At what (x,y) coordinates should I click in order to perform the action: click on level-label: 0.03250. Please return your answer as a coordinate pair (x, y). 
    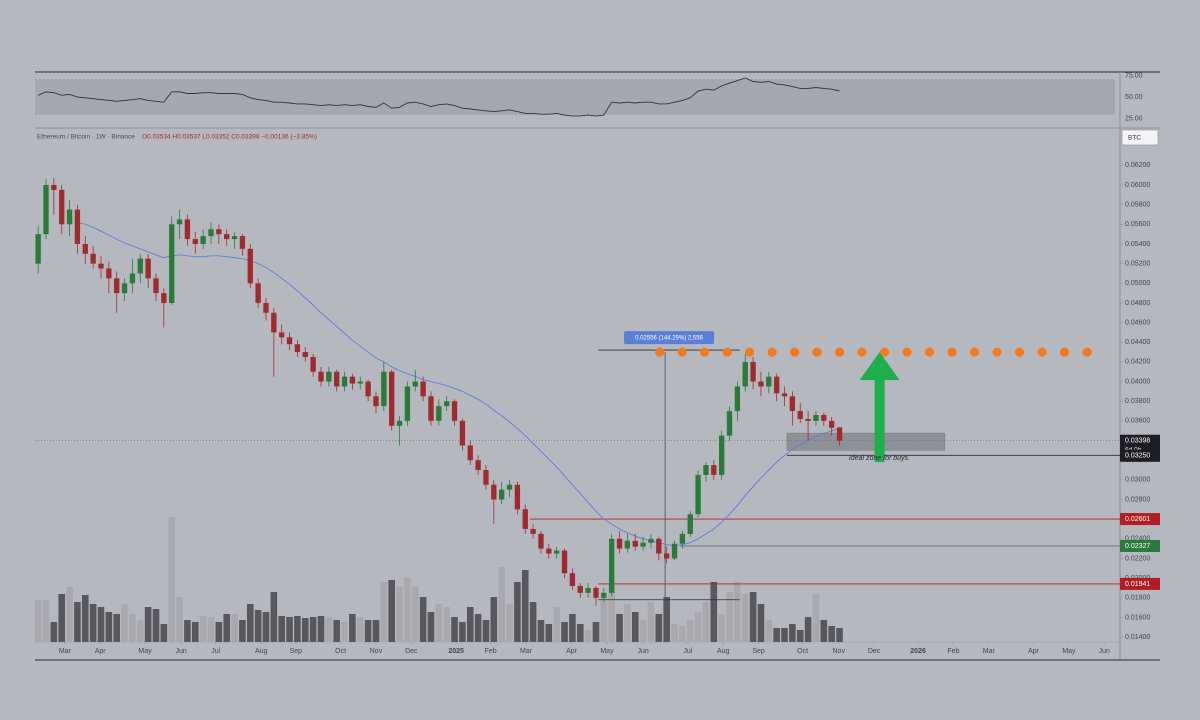
    Looking at the image, I should click on (1137, 456).